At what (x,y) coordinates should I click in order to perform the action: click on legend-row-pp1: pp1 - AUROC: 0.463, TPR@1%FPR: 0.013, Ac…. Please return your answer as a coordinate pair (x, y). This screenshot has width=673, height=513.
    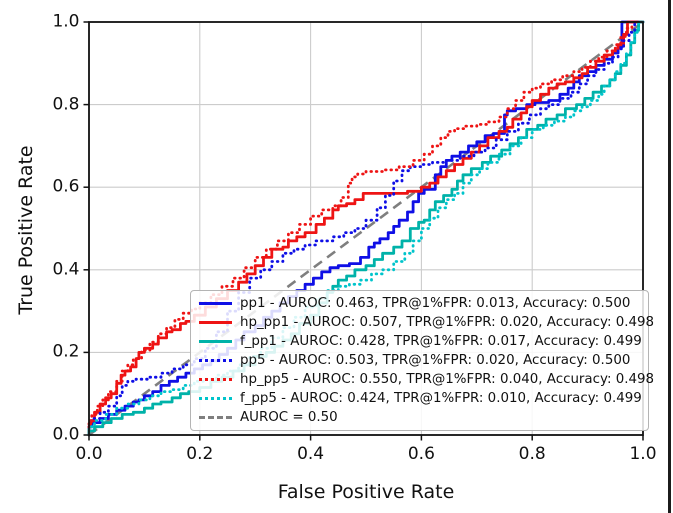
    Looking at the image, I should click on (419, 303).